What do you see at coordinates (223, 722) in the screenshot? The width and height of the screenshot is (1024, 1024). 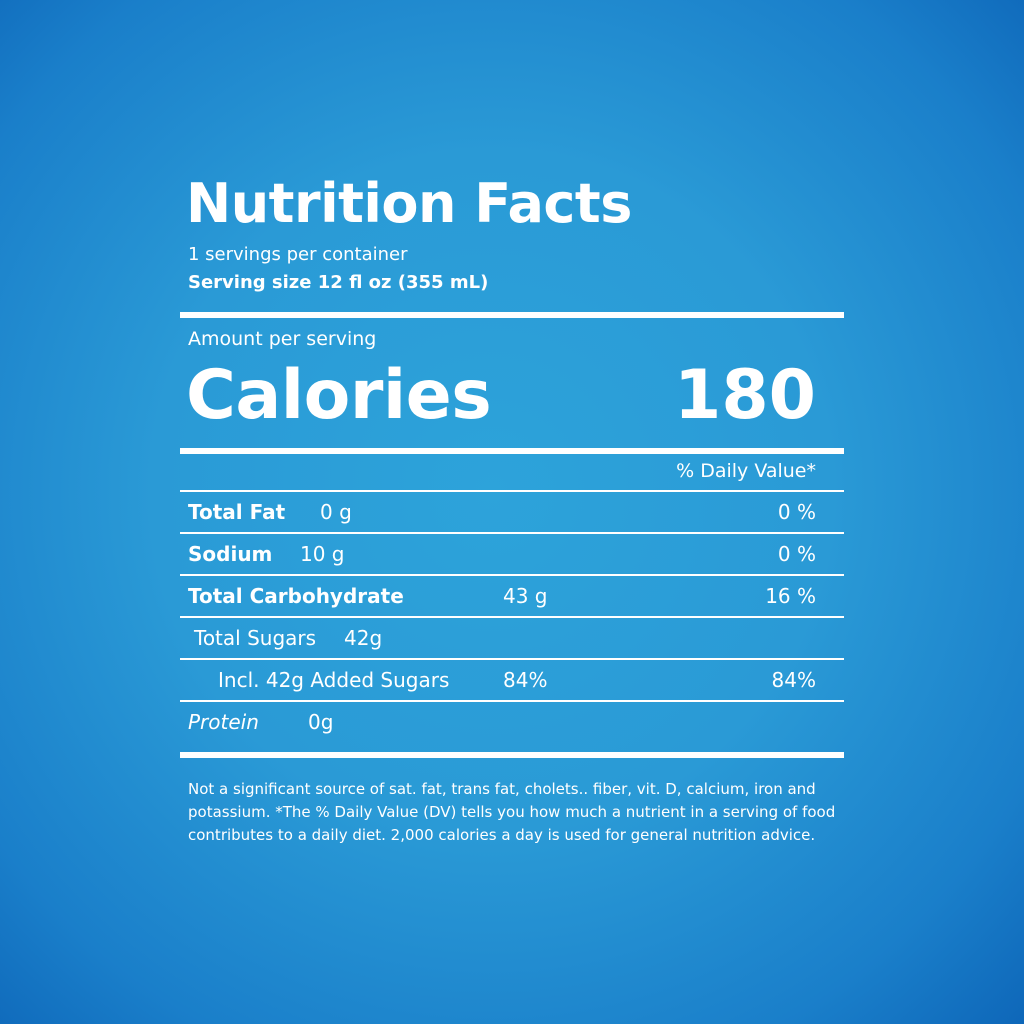 I see `nutrient-label: Protein` at bounding box center [223, 722].